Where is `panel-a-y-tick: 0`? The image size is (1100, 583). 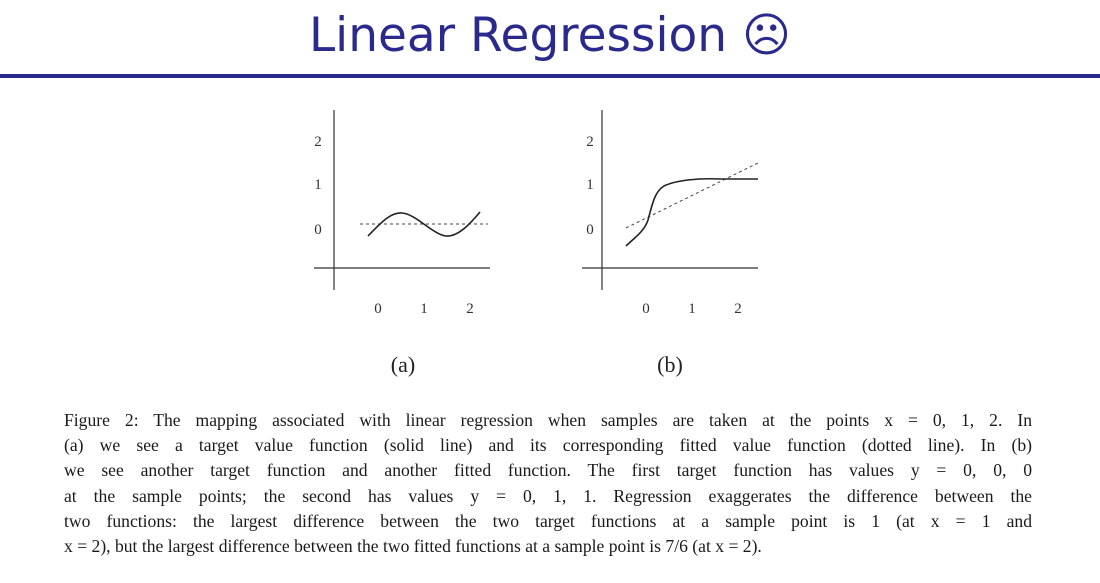
panel-a-y-tick: 0 is located at coordinates (318, 230).